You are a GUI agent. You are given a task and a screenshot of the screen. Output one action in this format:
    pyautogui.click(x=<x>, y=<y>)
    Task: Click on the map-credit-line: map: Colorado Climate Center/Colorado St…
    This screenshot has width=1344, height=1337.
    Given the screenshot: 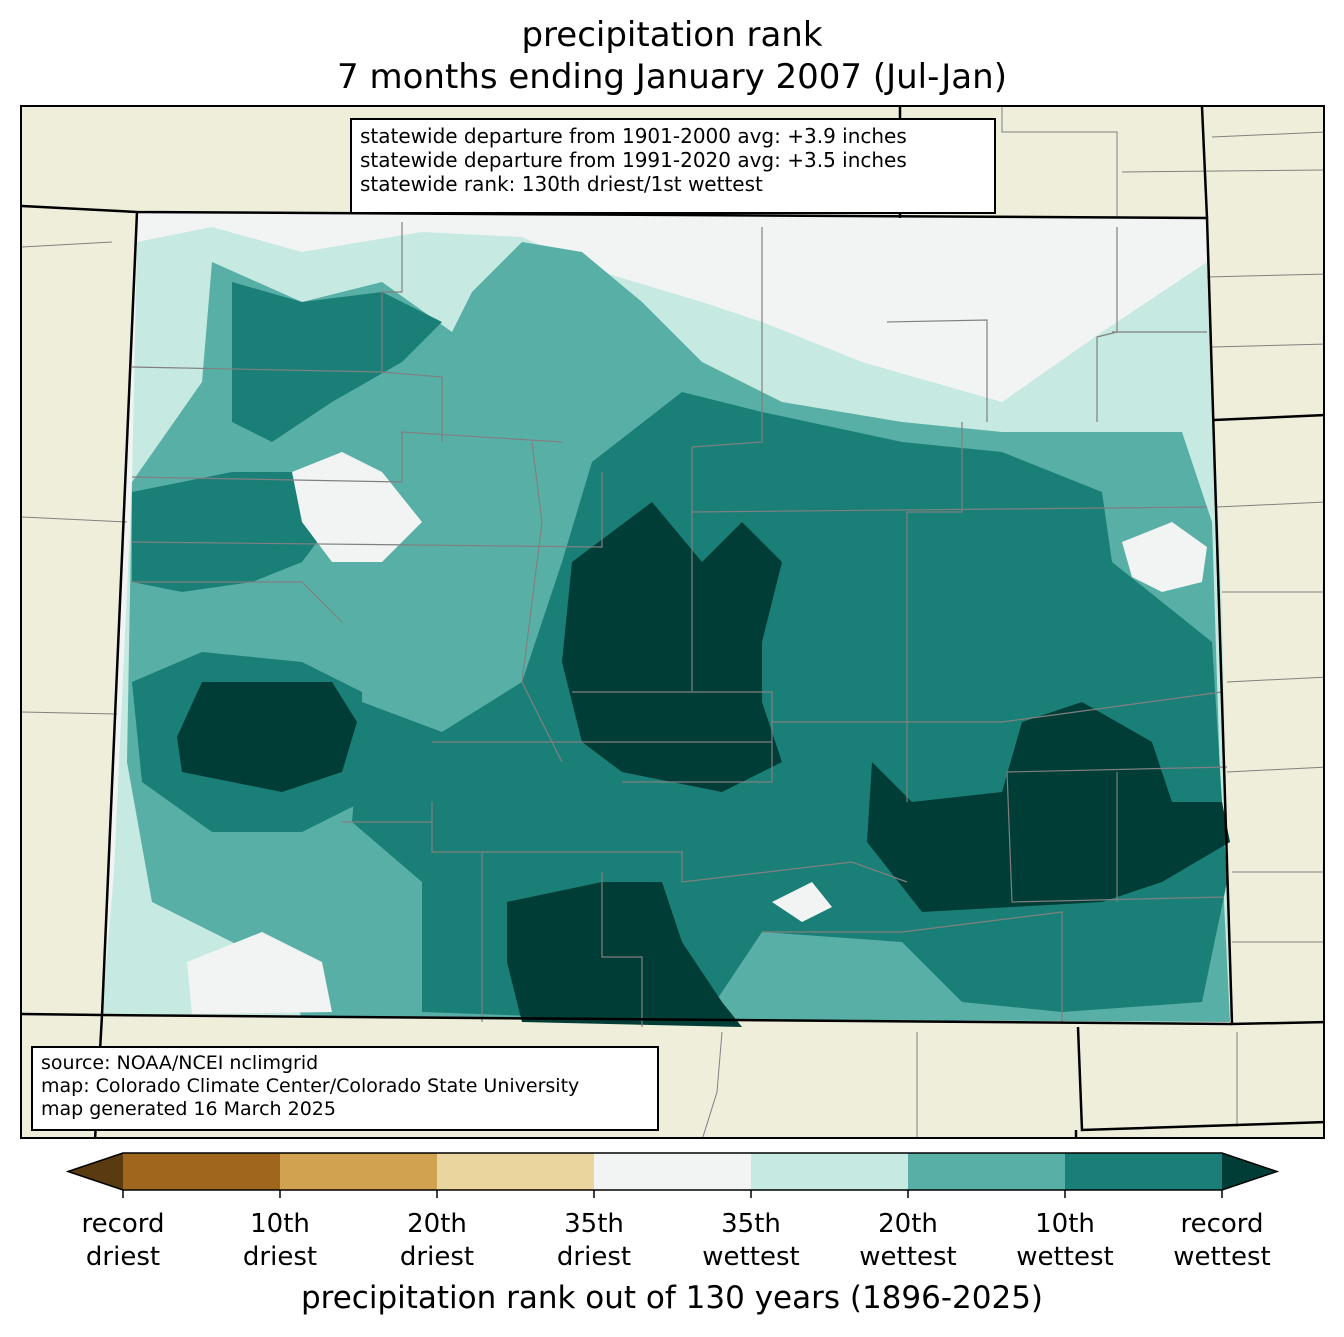 What is the action you would take?
    pyautogui.click(x=310, y=1086)
    